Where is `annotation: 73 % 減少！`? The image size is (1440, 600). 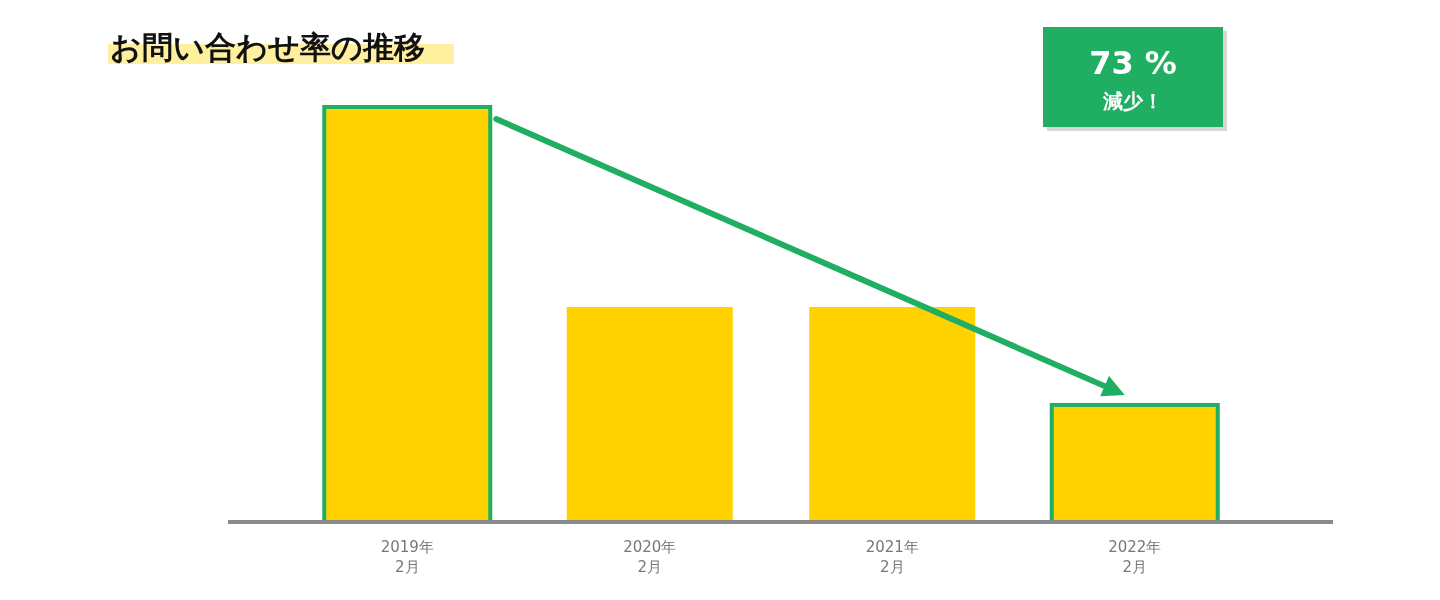
annotation: 73 % 減少！ is located at coordinates (1133, 78).